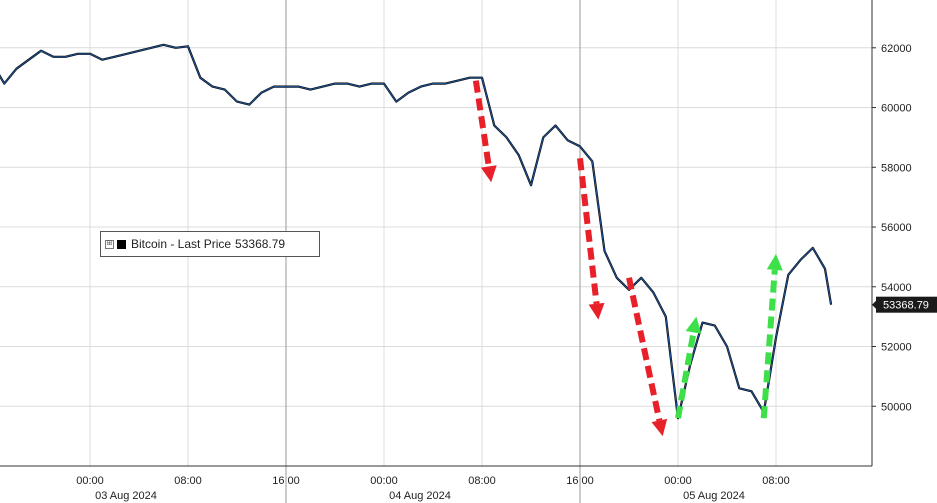 The width and height of the screenshot is (937, 503). Describe the element at coordinates (896, 288) in the screenshot. I see `y-tick-label: 54000` at that location.